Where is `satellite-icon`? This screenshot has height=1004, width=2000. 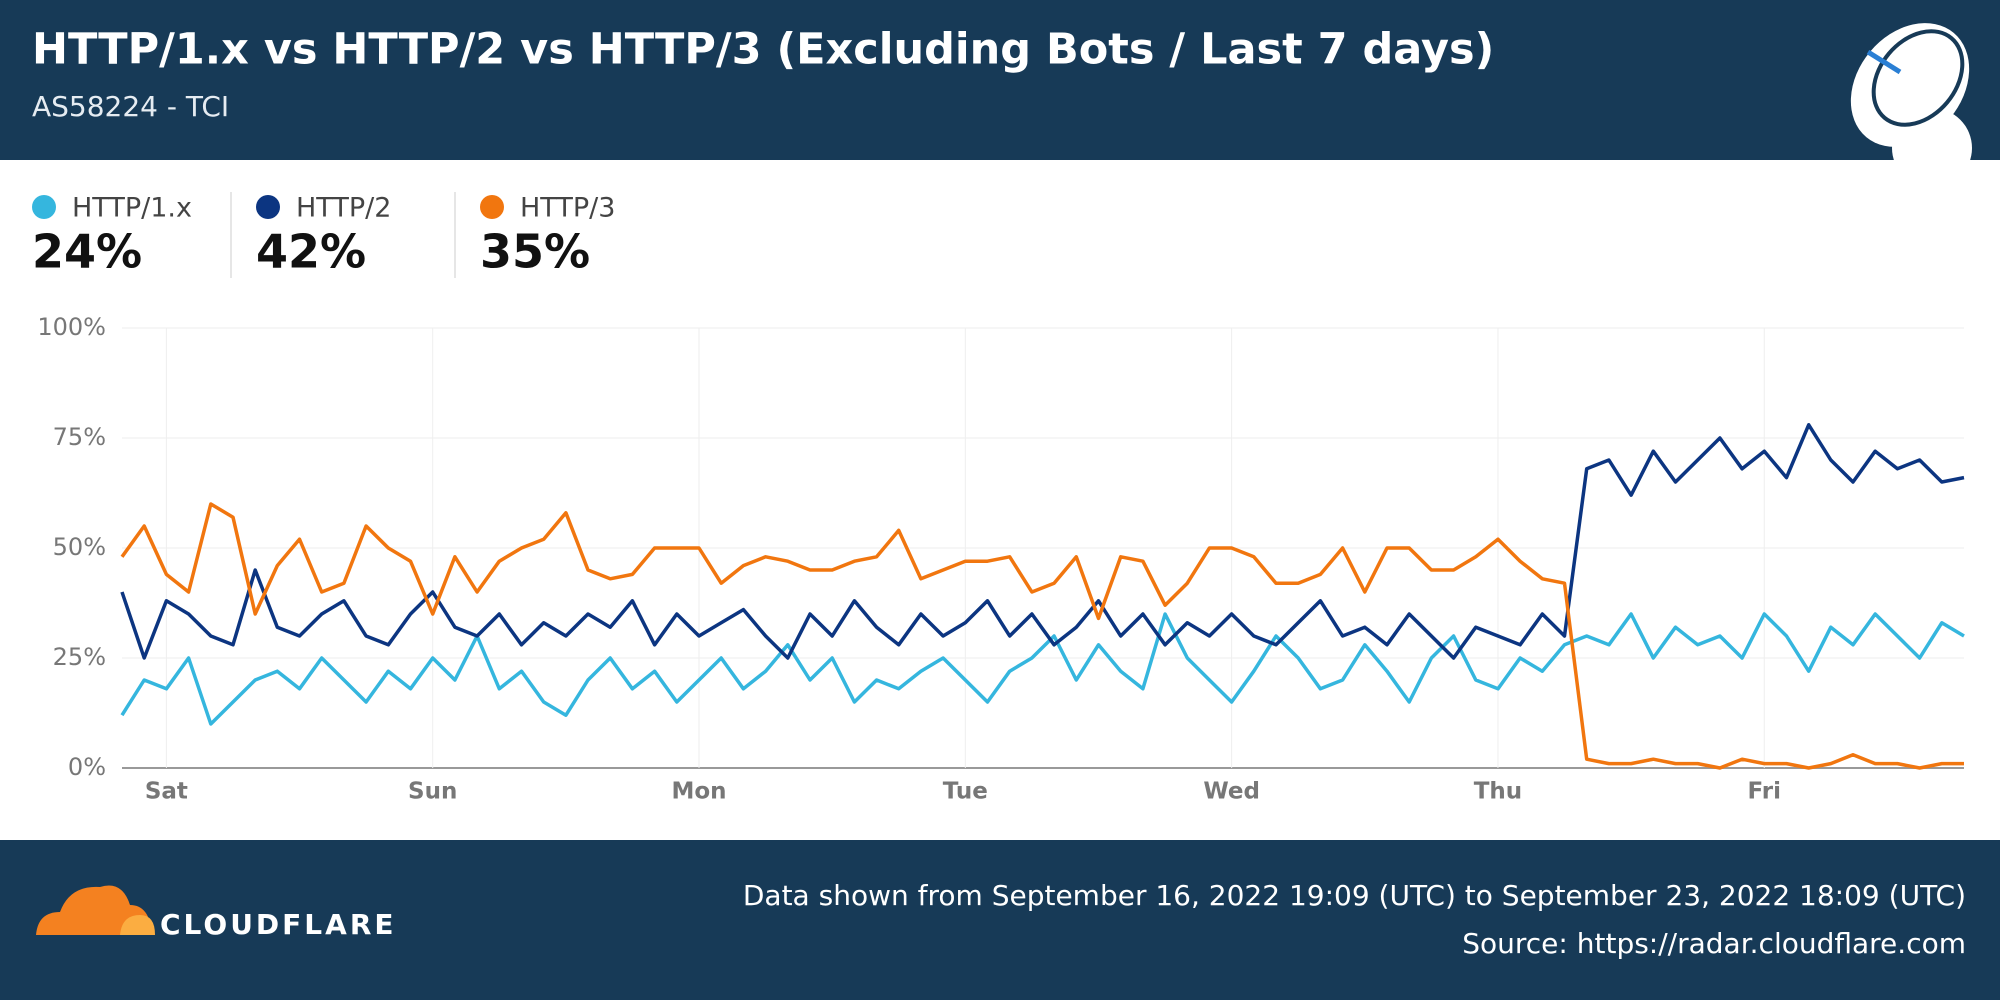
satellite-icon is located at coordinates (1911, 105).